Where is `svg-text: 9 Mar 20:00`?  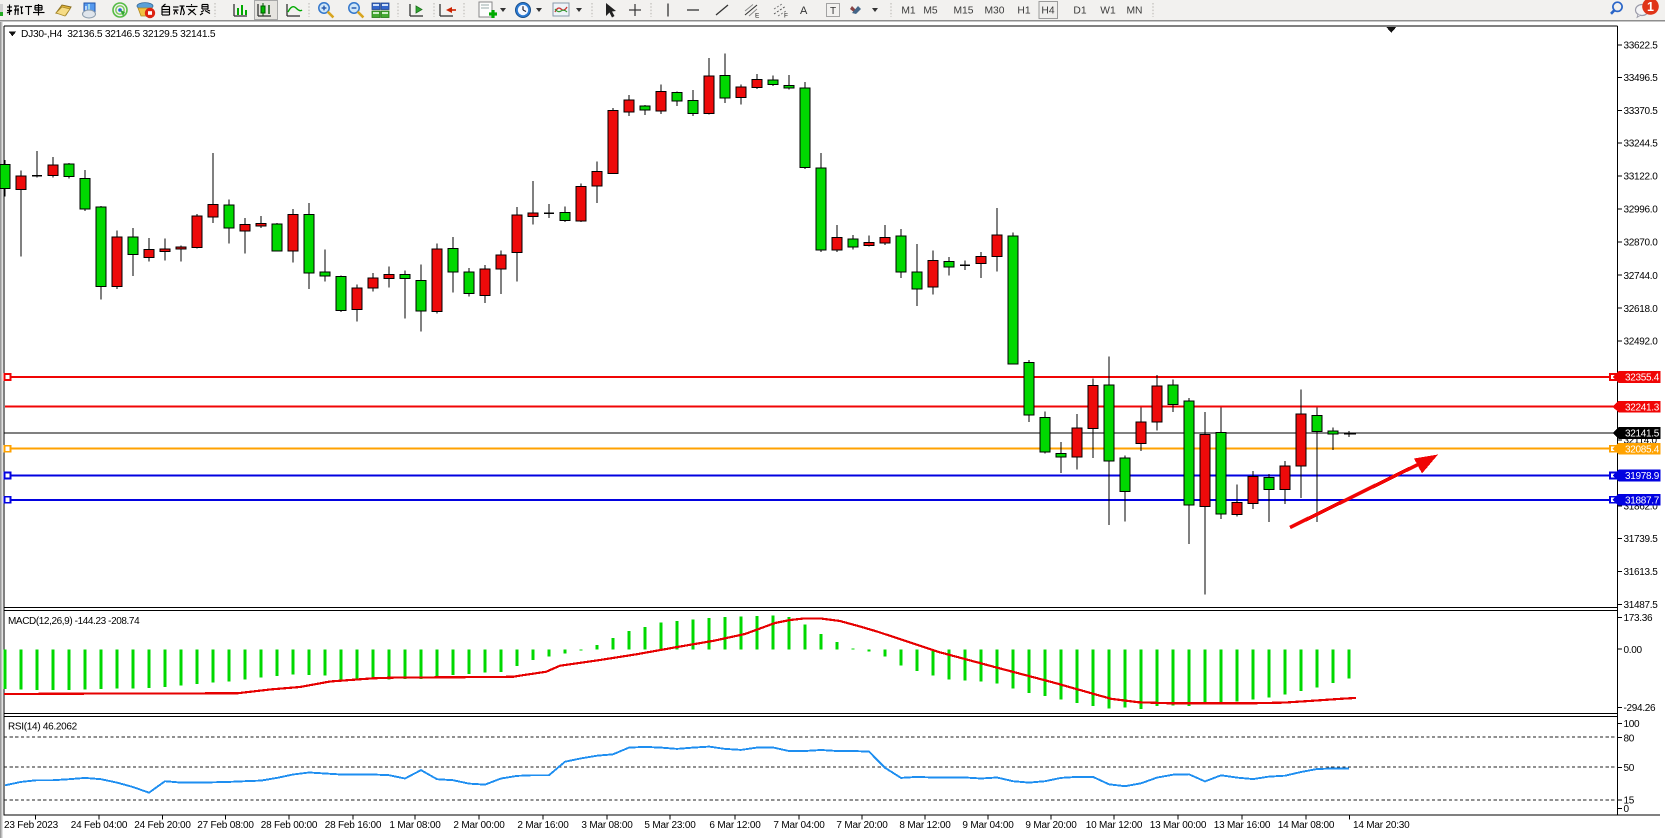 svg-text: 9 Mar 20:00 is located at coordinates (1051, 825).